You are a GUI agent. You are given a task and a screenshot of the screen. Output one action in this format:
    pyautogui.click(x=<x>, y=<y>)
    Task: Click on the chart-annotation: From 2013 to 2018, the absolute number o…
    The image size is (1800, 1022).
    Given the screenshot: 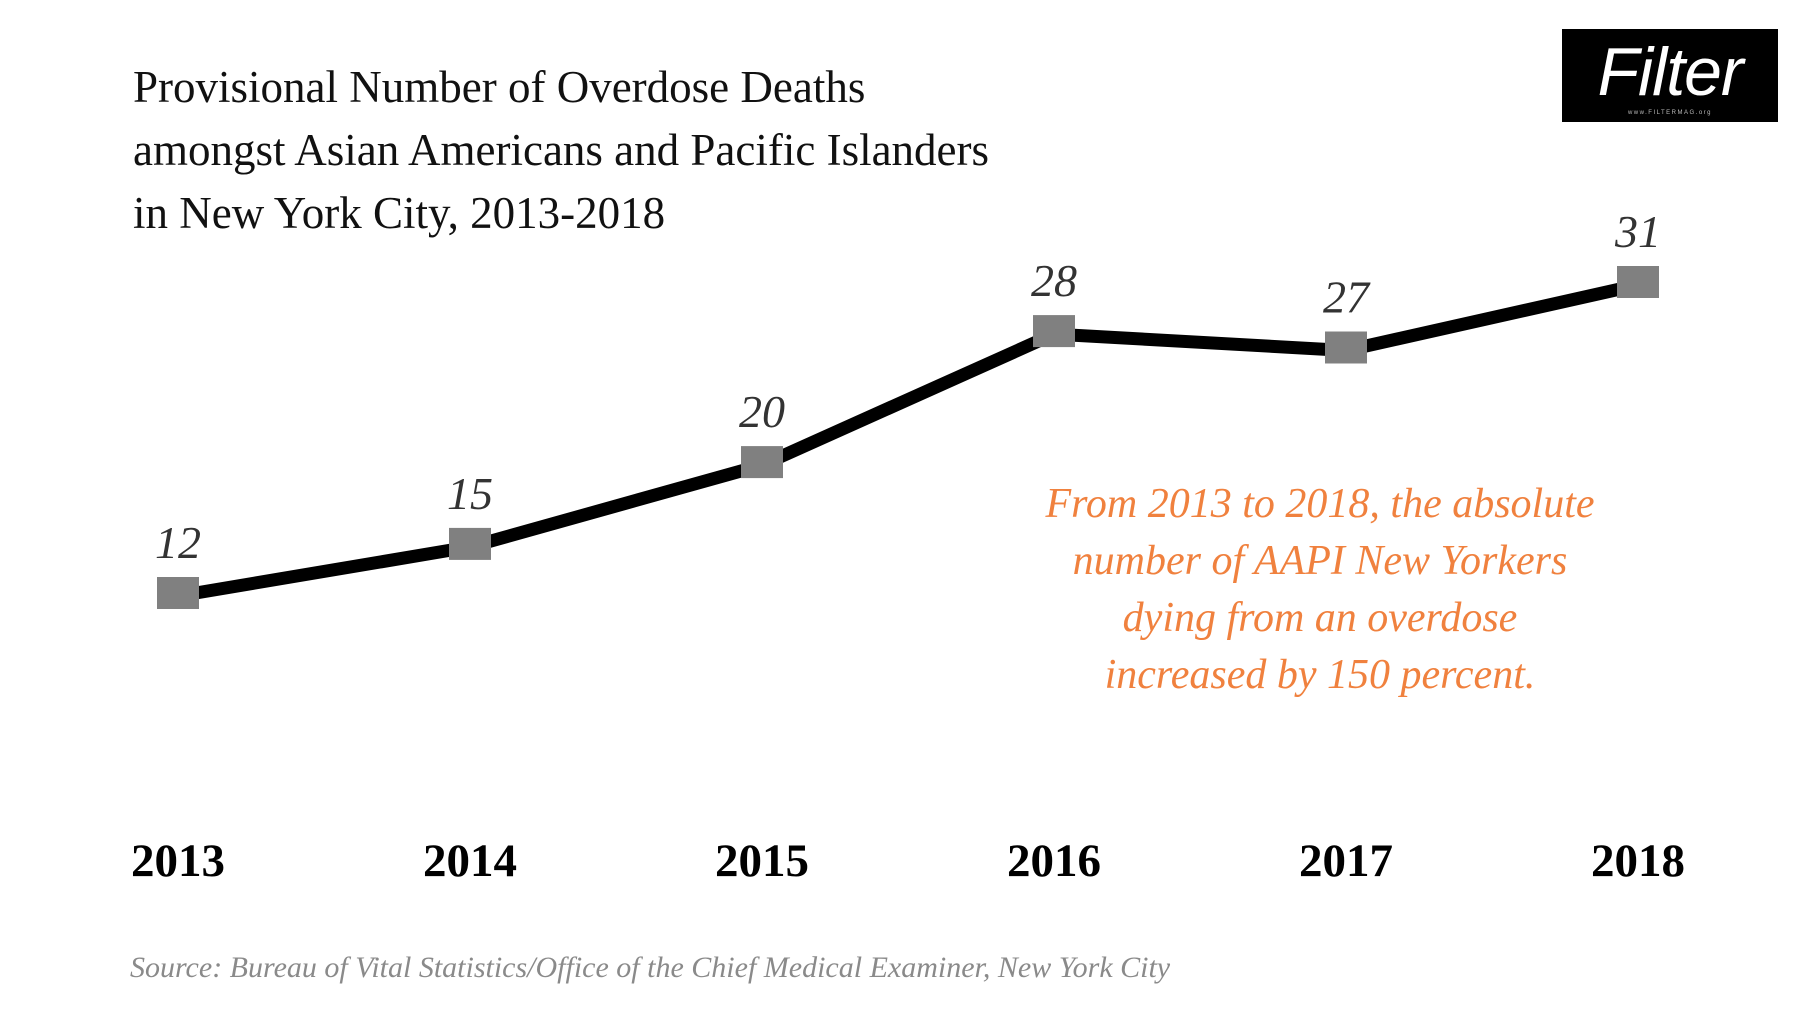 What is the action you would take?
    pyautogui.click(x=1320, y=590)
    